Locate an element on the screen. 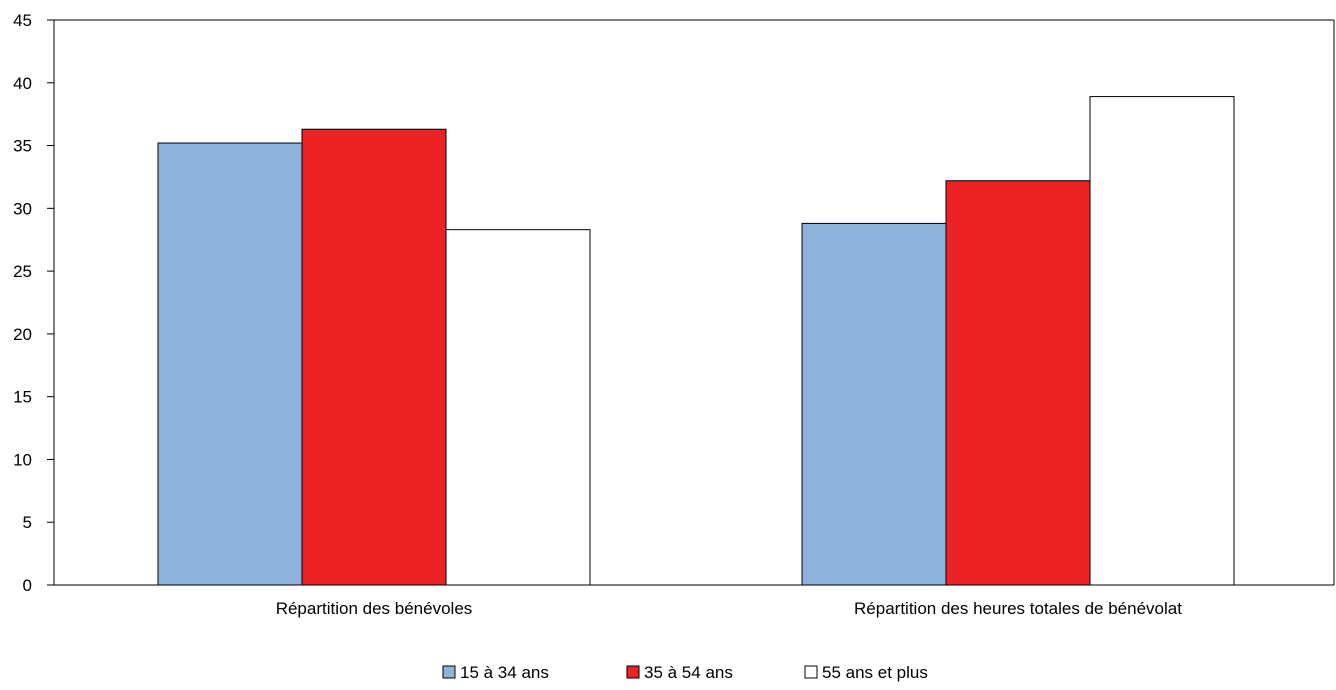 The image size is (1336, 690). legend-label: 55 ans et plus is located at coordinates (875, 672).